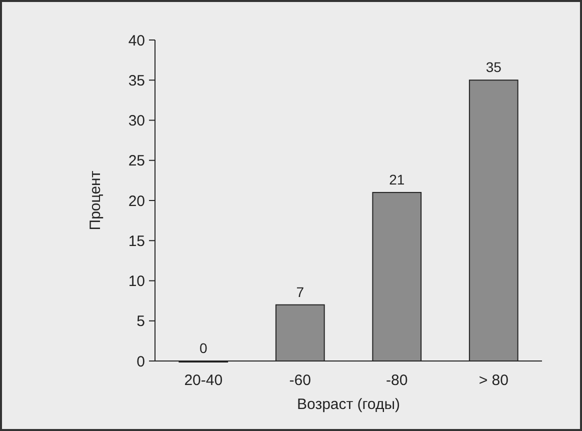  Describe the element at coordinates (136, 161) in the screenshot. I see `y-tick-label: 25` at that location.